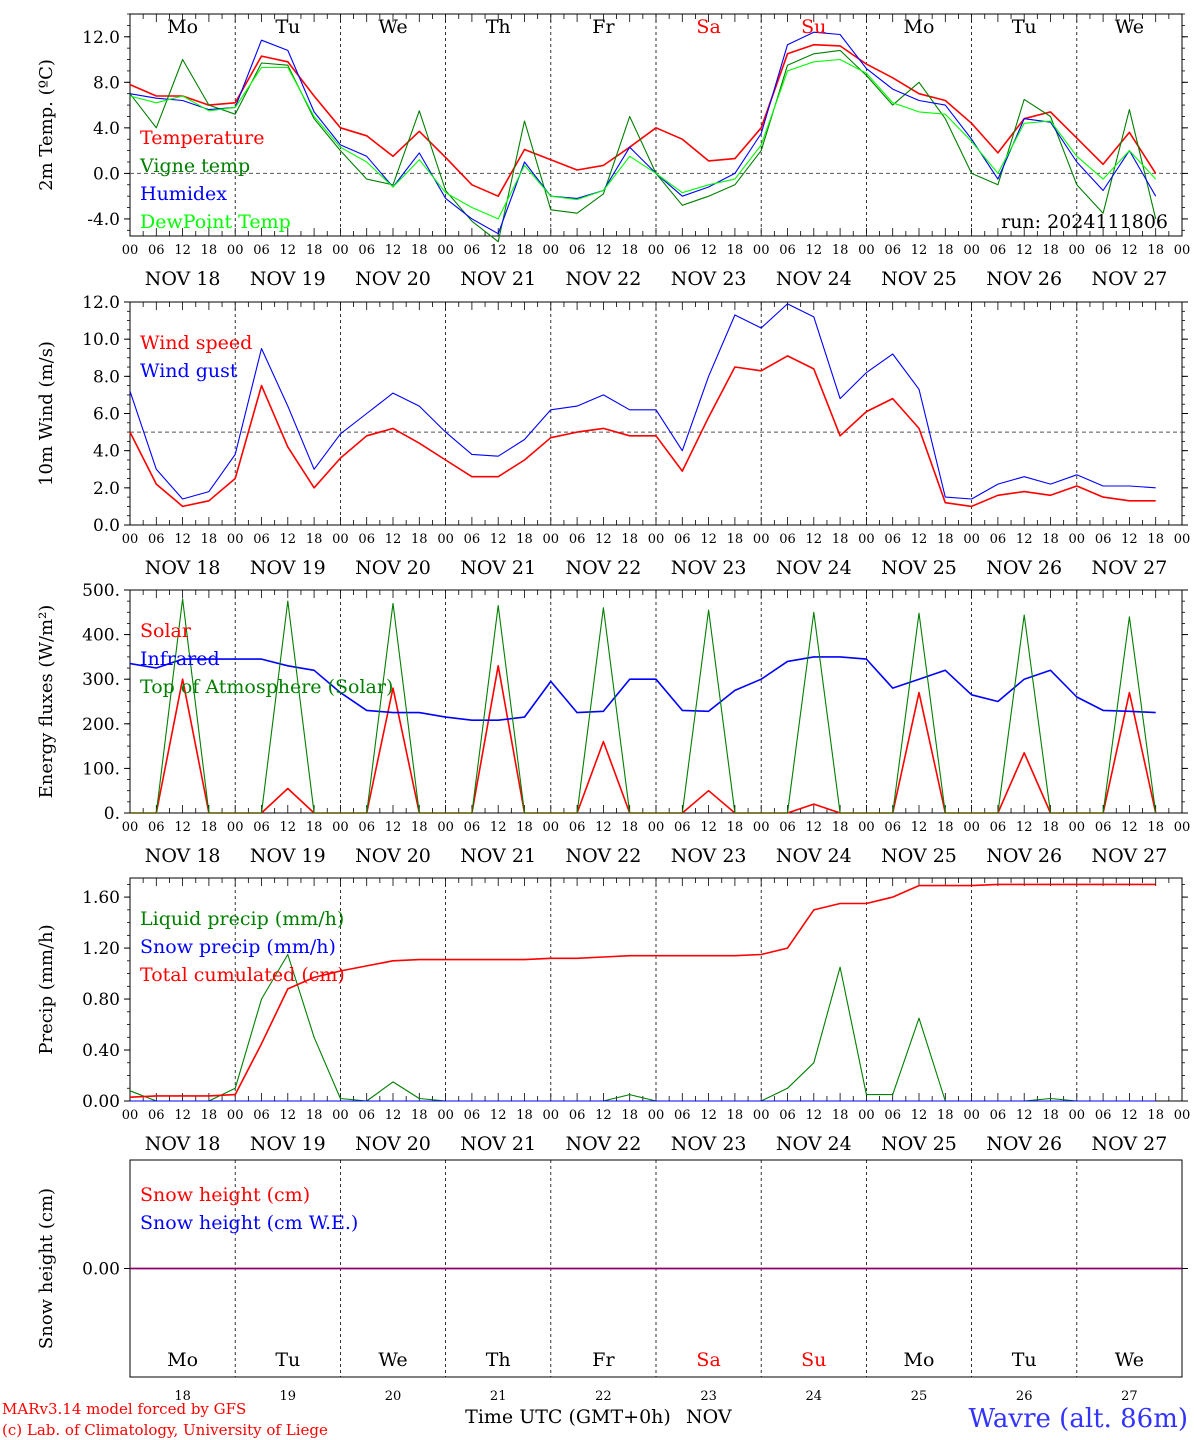 The width and height of the screenshot is (1194, 1440). Describe the element at coordinates (101, 591) in the screenshot. I see `y-tick-label: 500.` at that location.